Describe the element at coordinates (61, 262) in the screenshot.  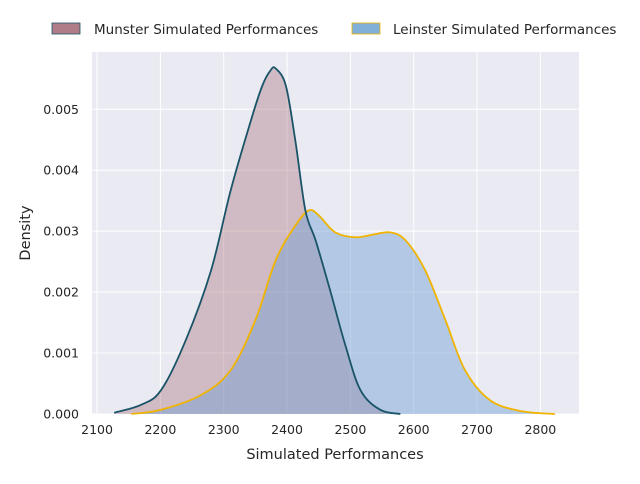
I see `y-axis-ticks: 0.000 0.001 0.002 0.003 0.004 0.005` at that location.